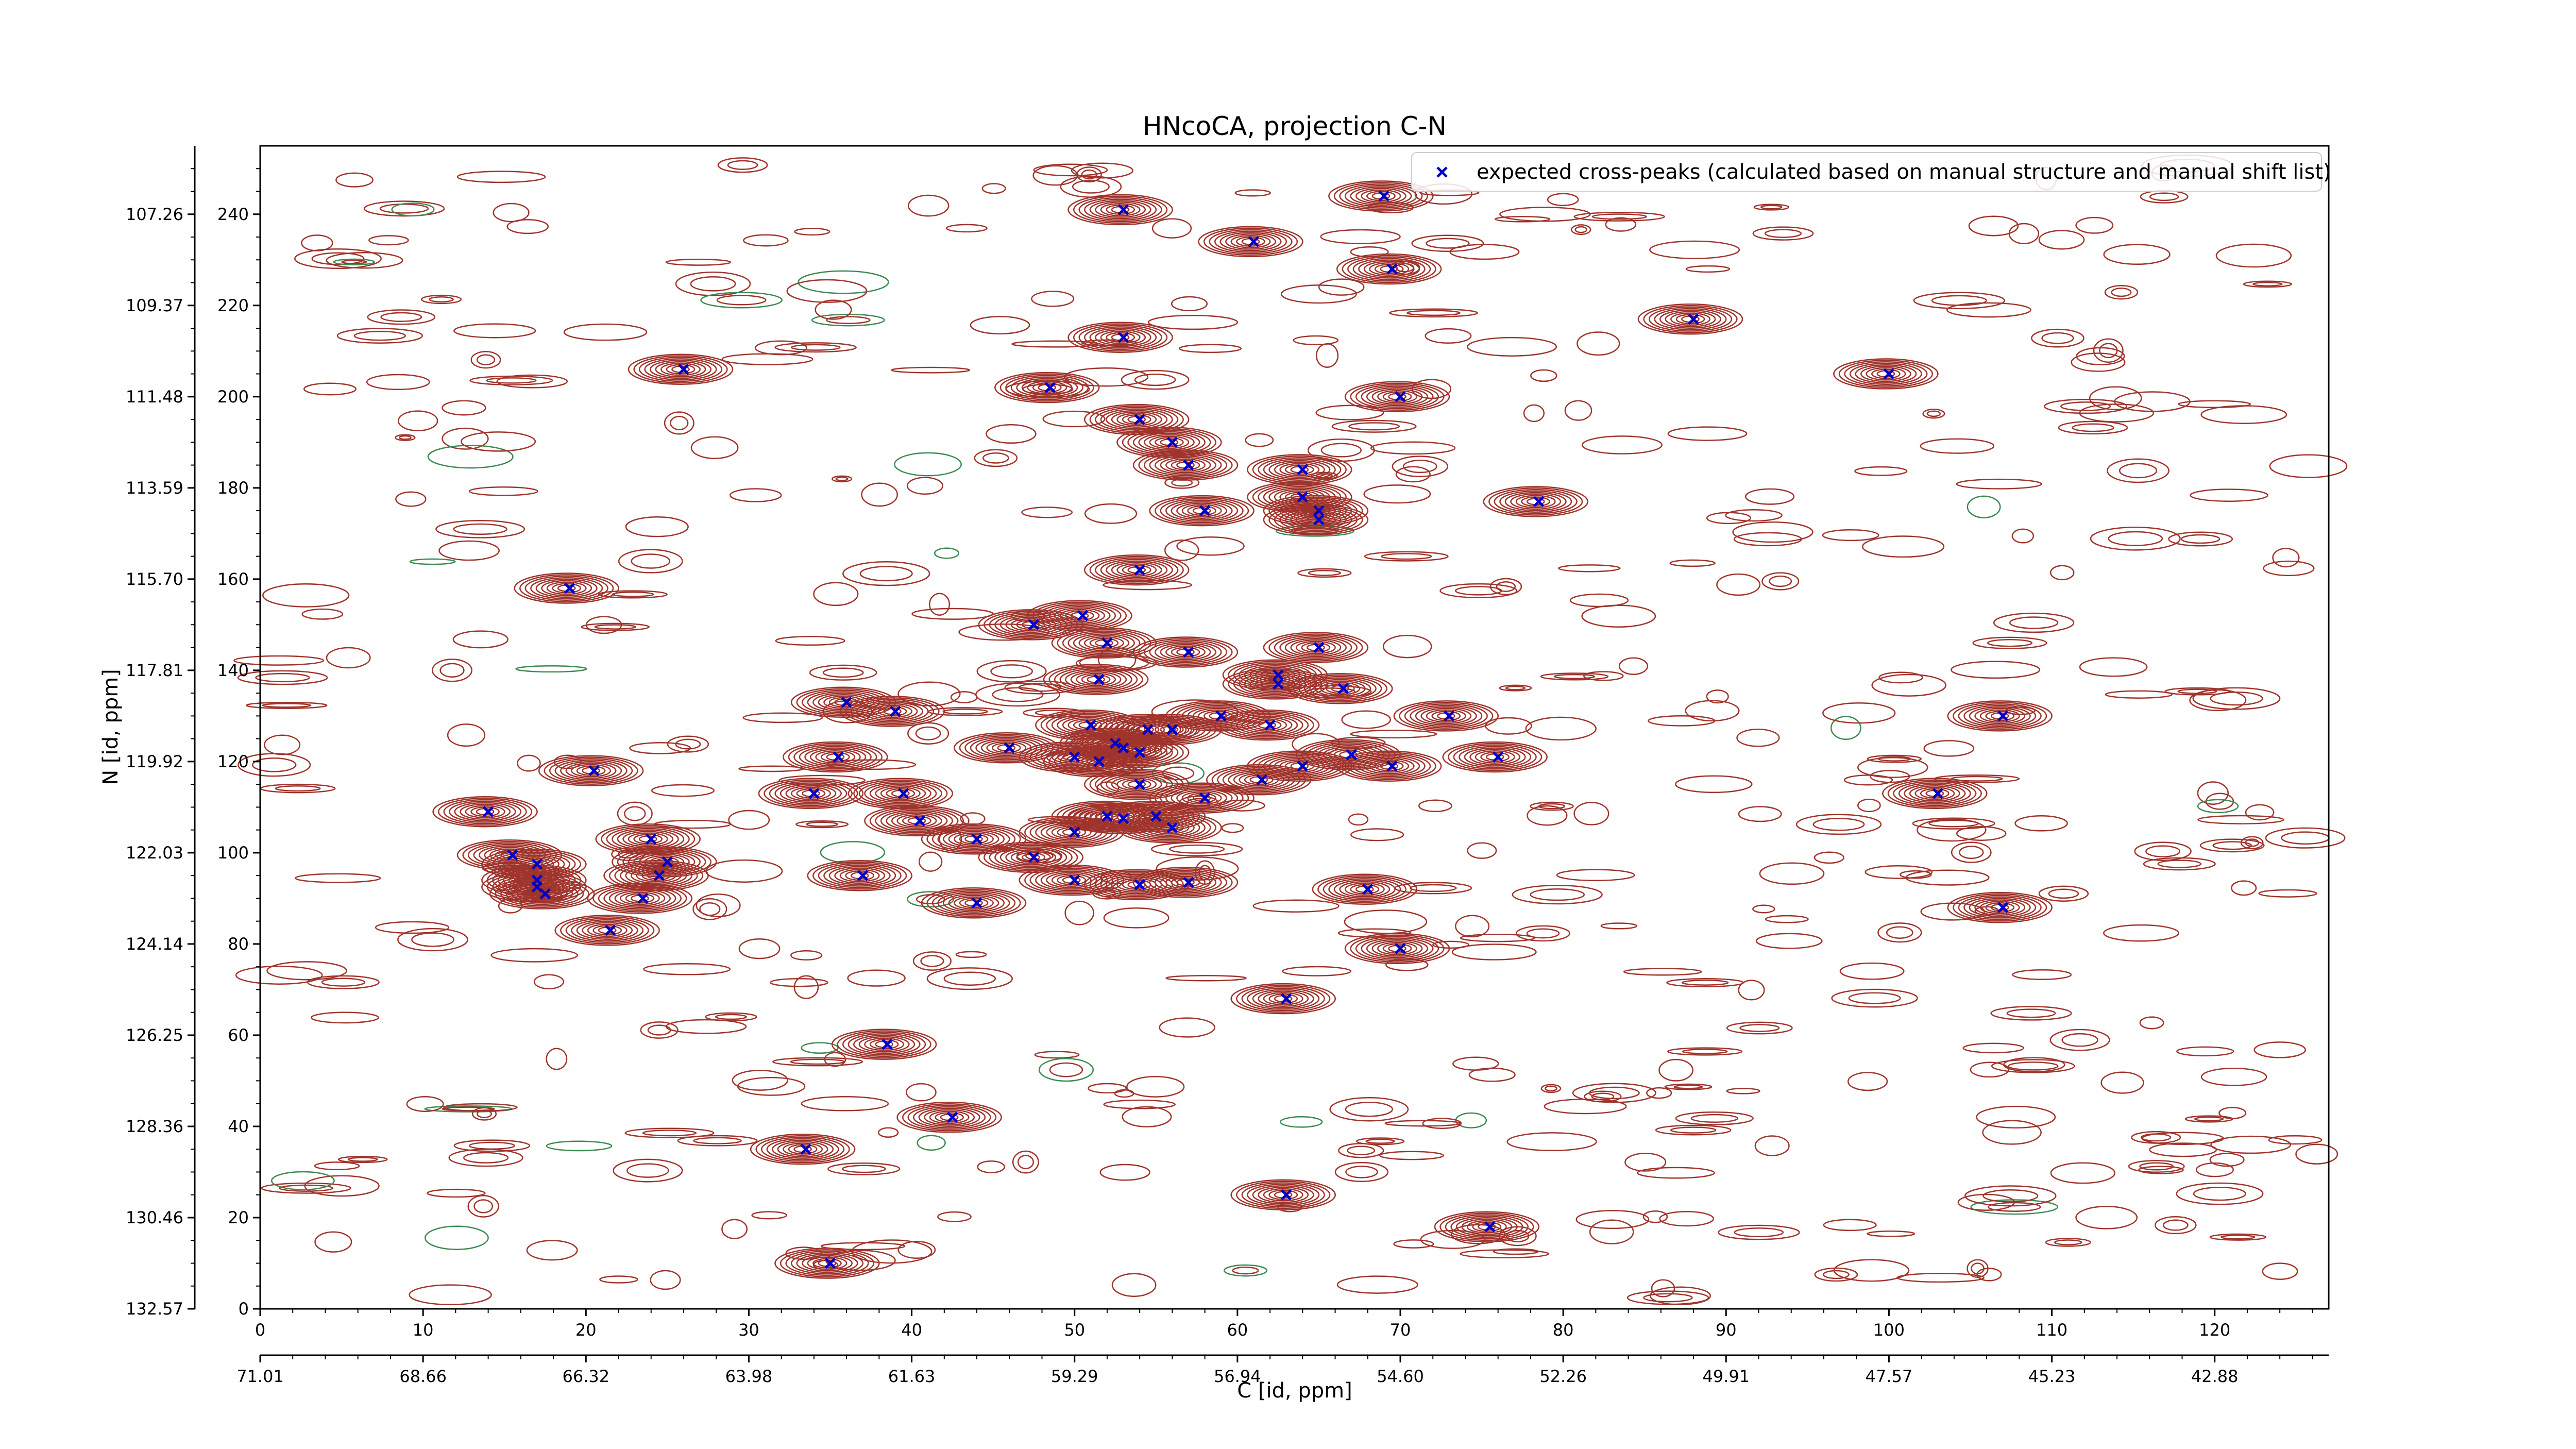 The image size is (2576, 1449). What do you see at coordinates (1294, 1391) in the screenshot?
I see `x-axis-label: C [id, ppm]` at bounding box center [1294, 1391].